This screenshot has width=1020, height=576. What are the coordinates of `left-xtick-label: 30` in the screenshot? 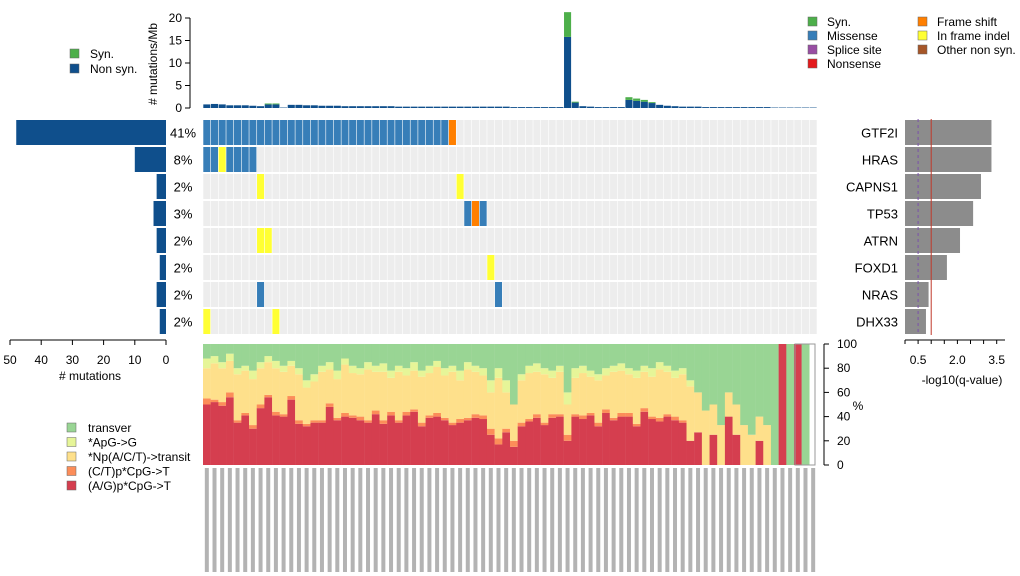 It's located at (73, 360).